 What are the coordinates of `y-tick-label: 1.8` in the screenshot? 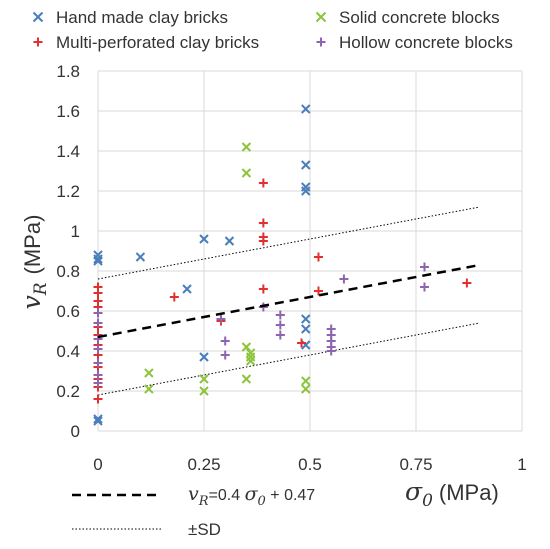 It's located at (68, 71).